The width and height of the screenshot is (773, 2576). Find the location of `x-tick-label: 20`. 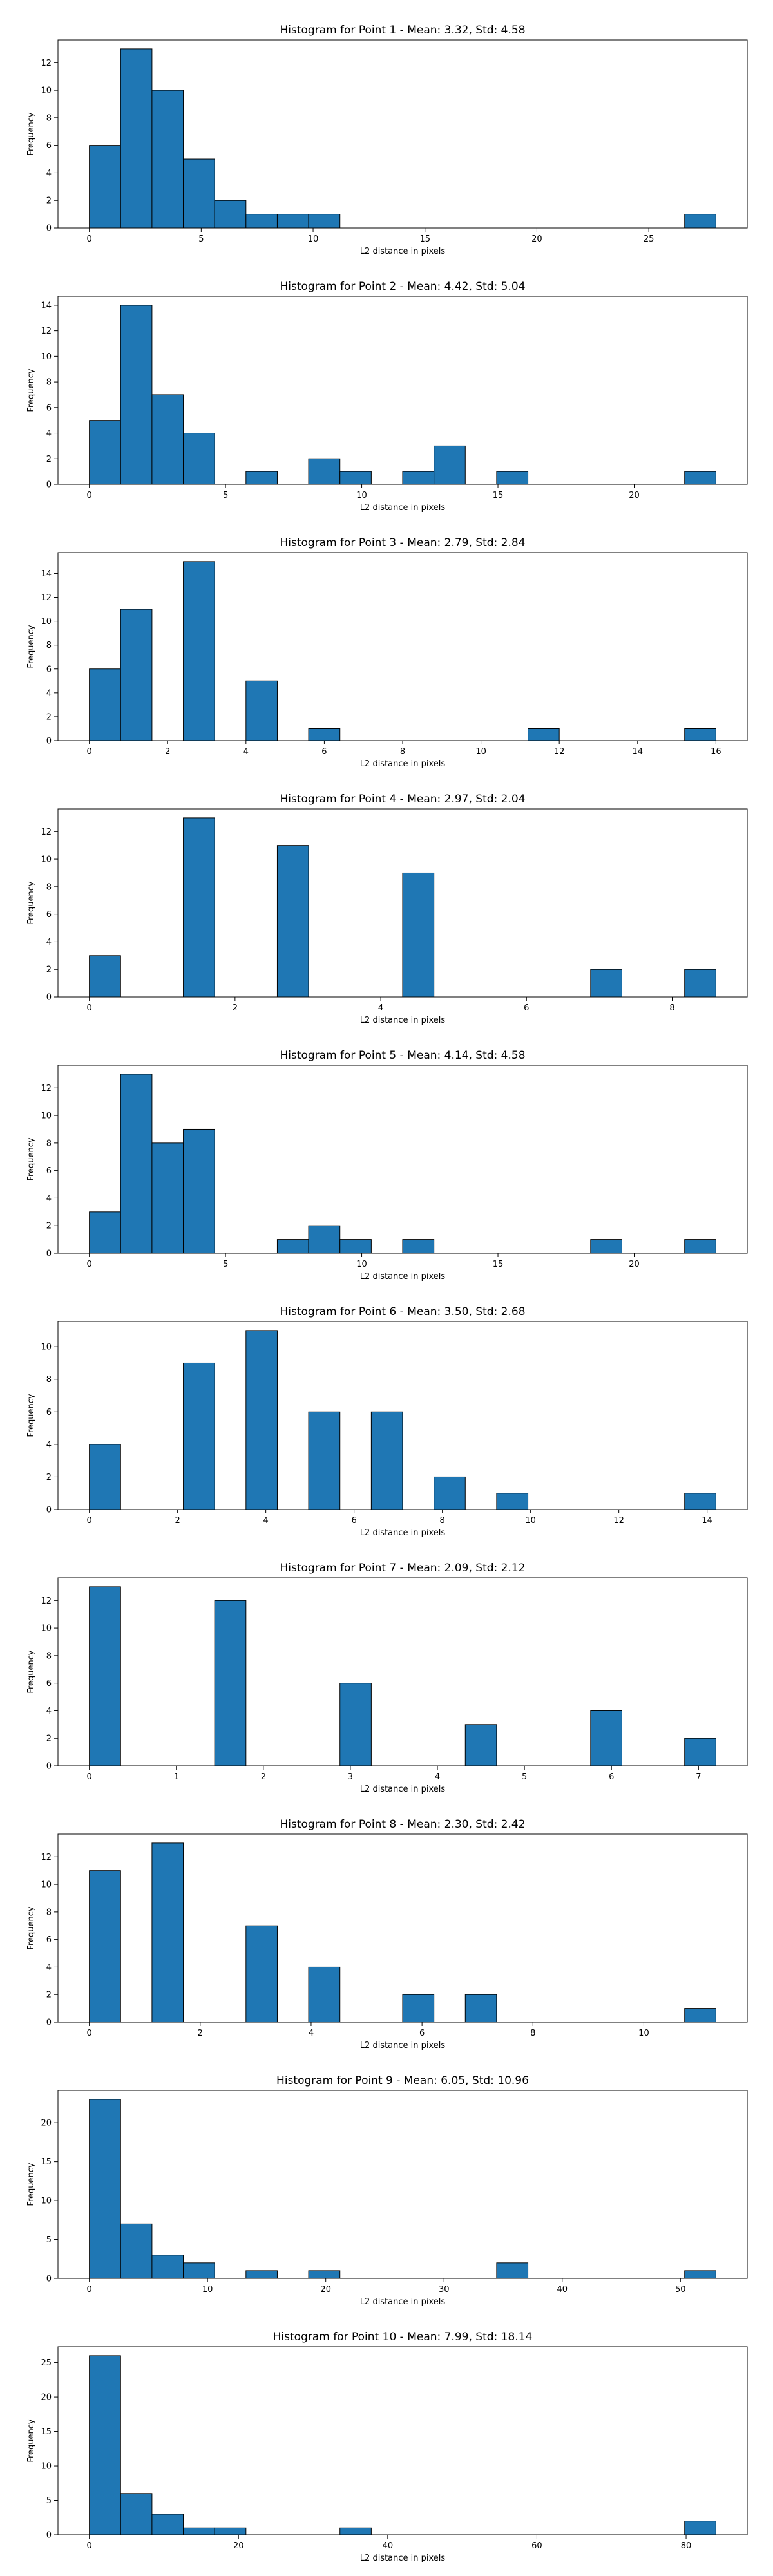

x-tick-label: 20 is located at coordinates (536, 239).